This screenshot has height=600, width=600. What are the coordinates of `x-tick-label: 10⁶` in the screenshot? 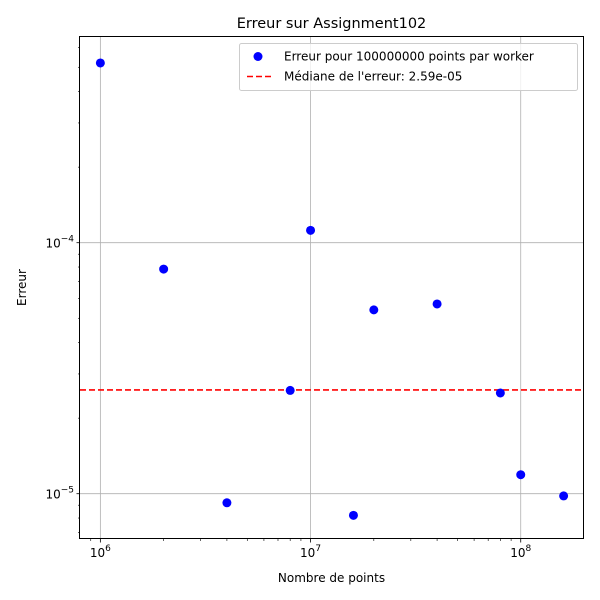 It's located at (100, 552).